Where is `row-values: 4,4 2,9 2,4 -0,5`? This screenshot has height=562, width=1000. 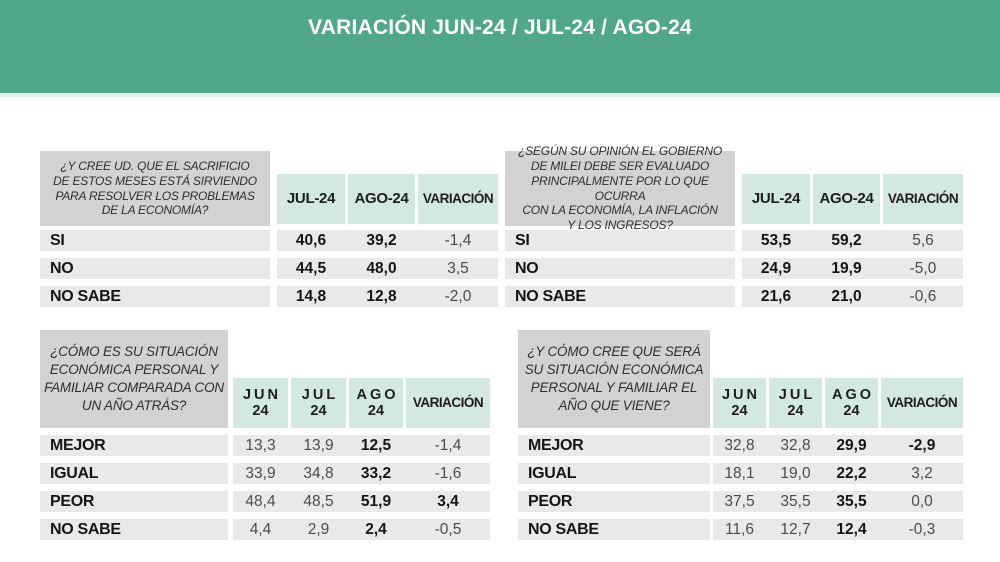 row-values: 4,4 2,9 2,4 -0,5 is located at coordinates (361, 529).